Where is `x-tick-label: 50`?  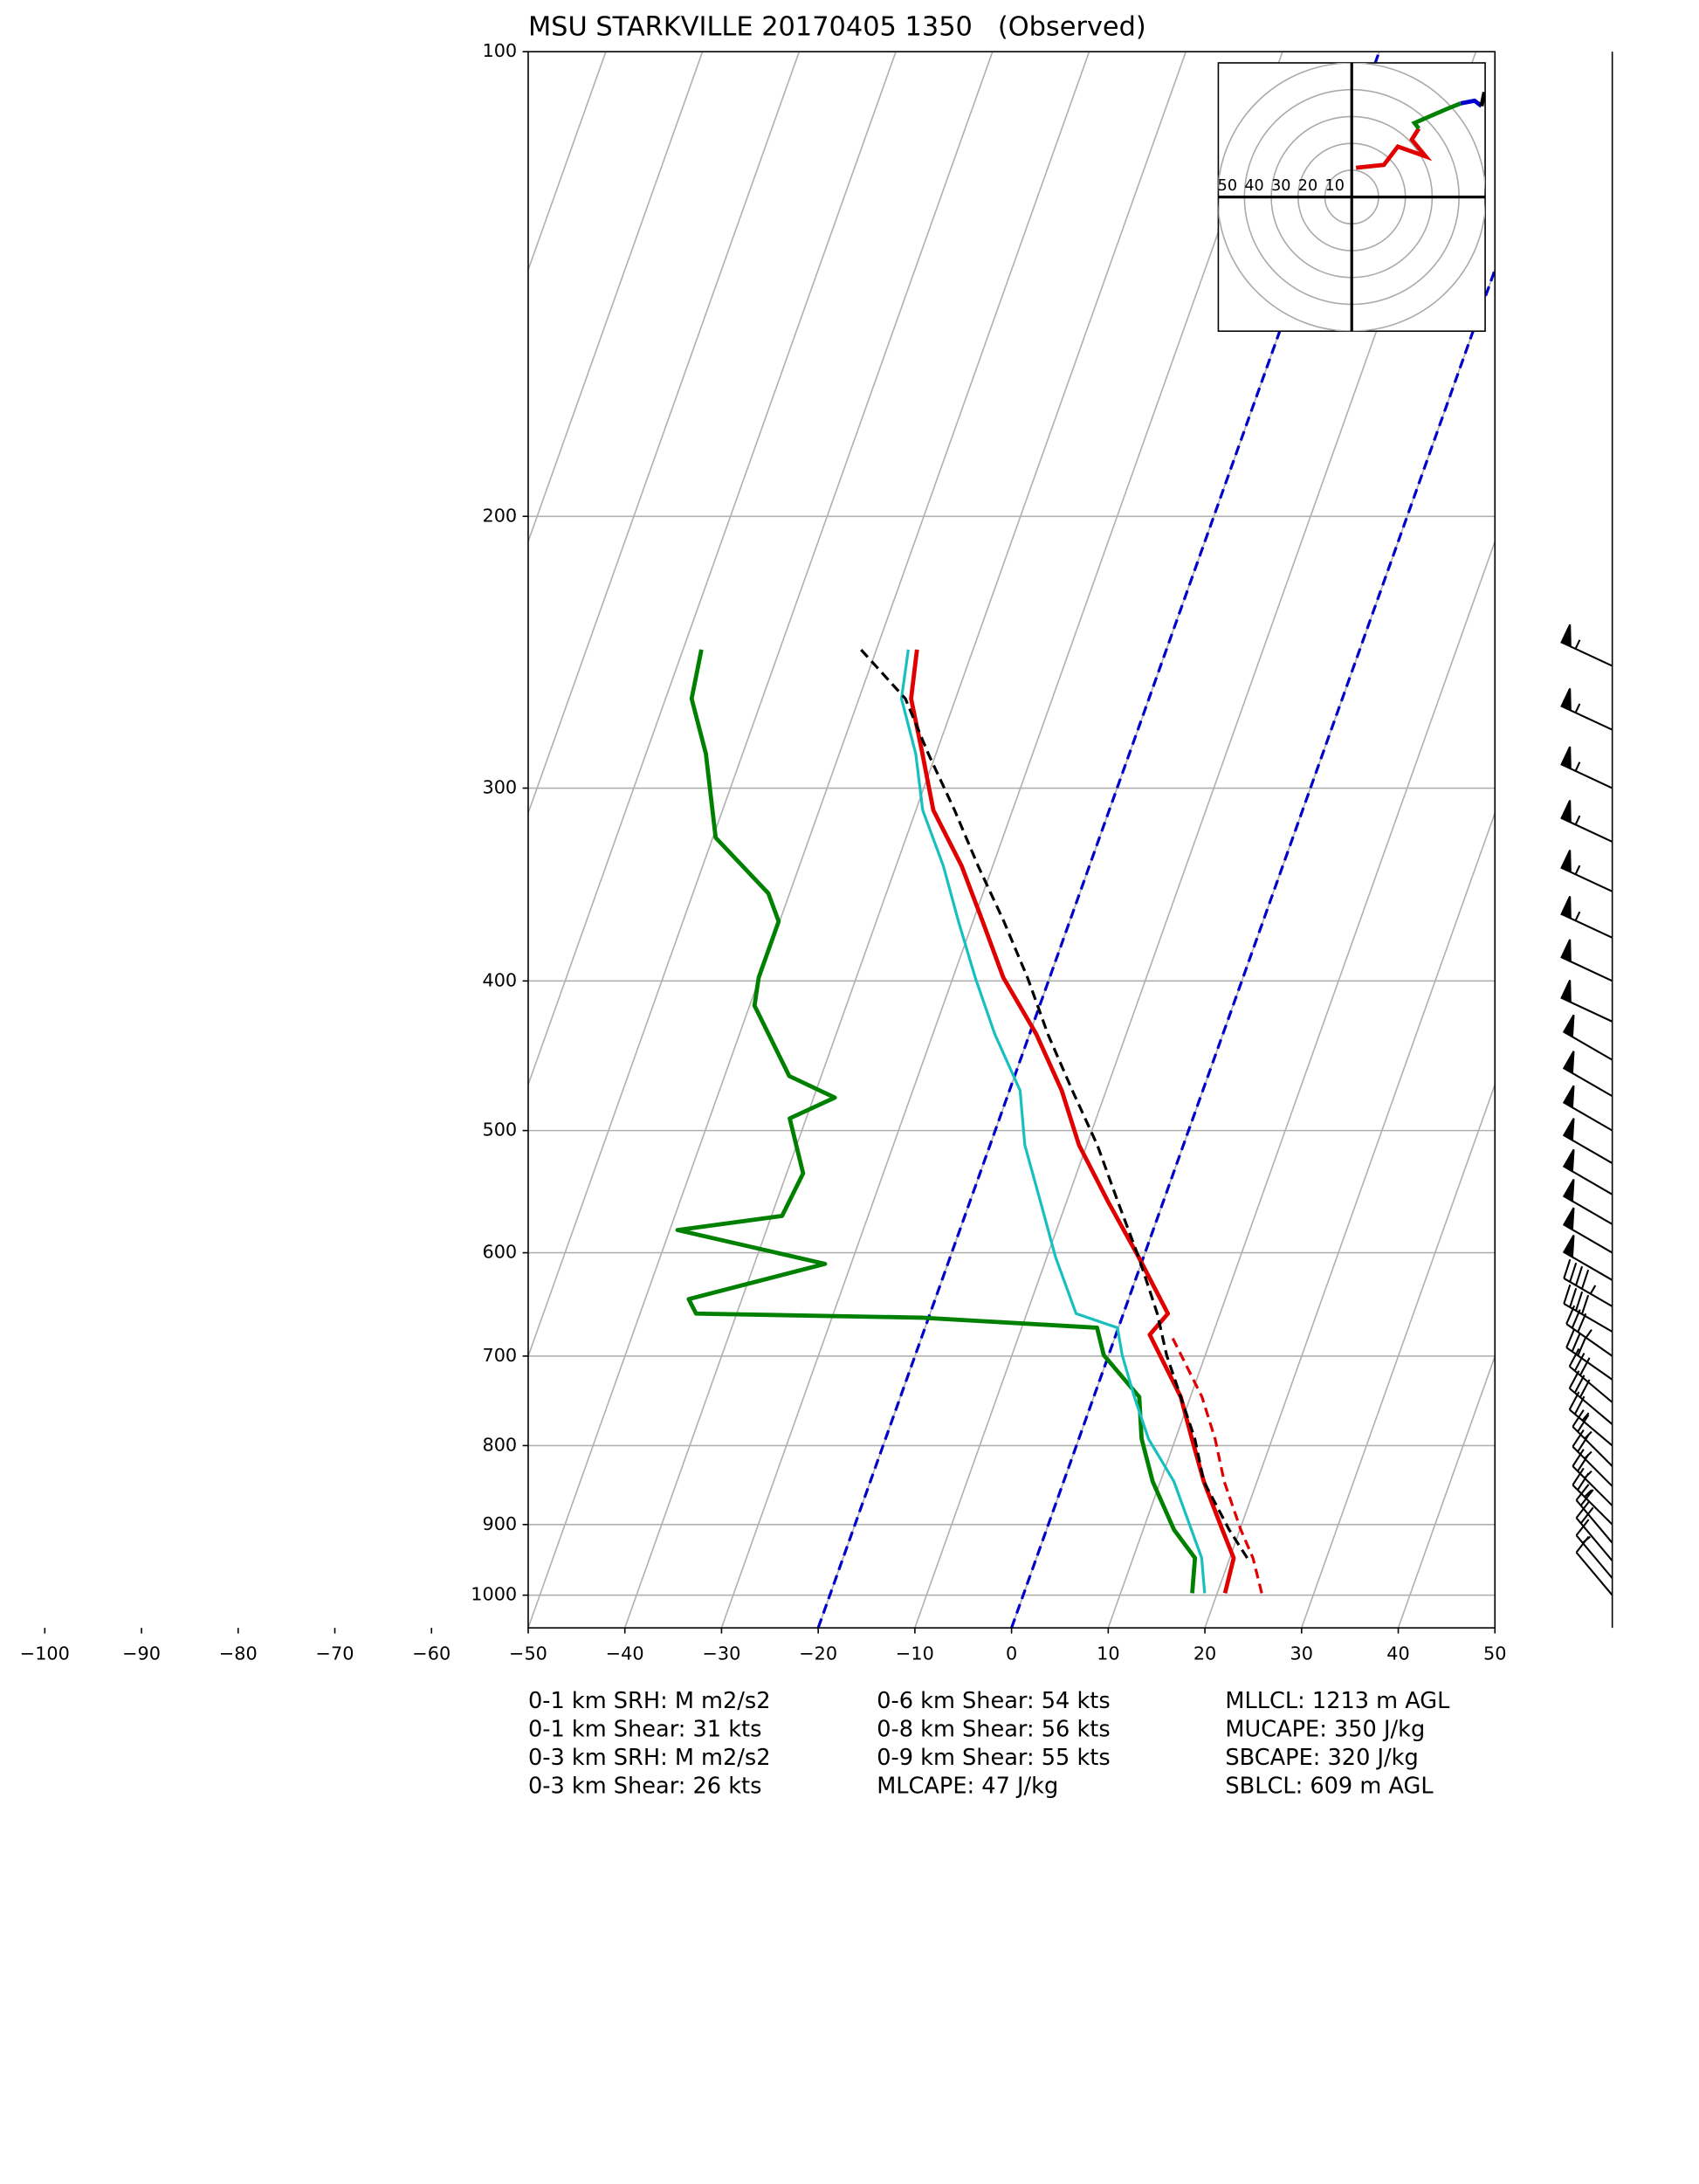
x-tick-label: 50 is located at coordinates (1494, 1653).